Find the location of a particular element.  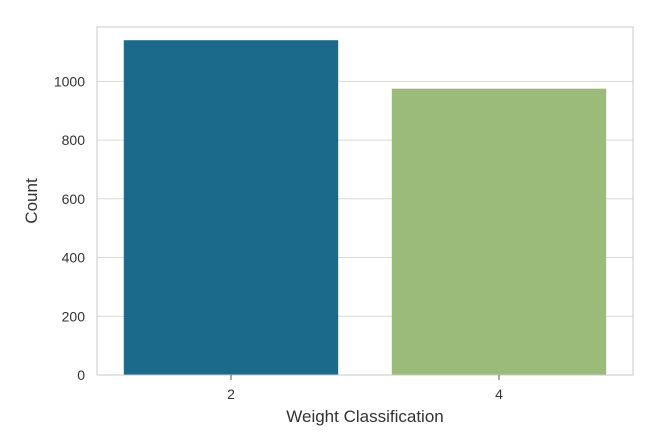

y-tick-label: 0 is located at coordinates (81, 375).